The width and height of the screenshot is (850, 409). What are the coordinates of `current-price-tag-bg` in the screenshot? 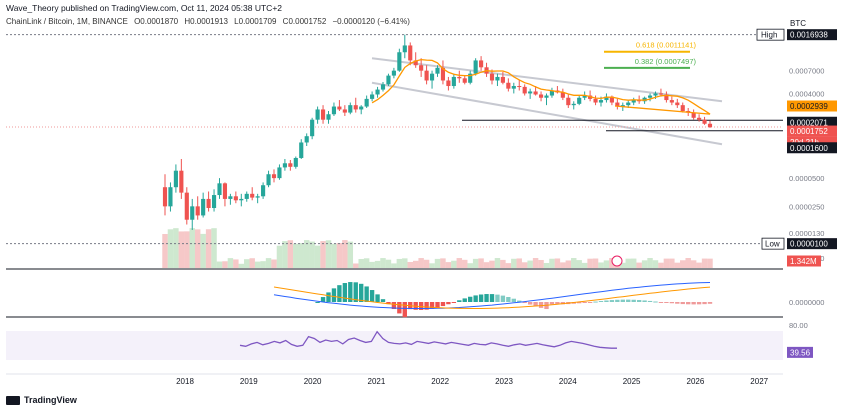 It's located at (812, 131).